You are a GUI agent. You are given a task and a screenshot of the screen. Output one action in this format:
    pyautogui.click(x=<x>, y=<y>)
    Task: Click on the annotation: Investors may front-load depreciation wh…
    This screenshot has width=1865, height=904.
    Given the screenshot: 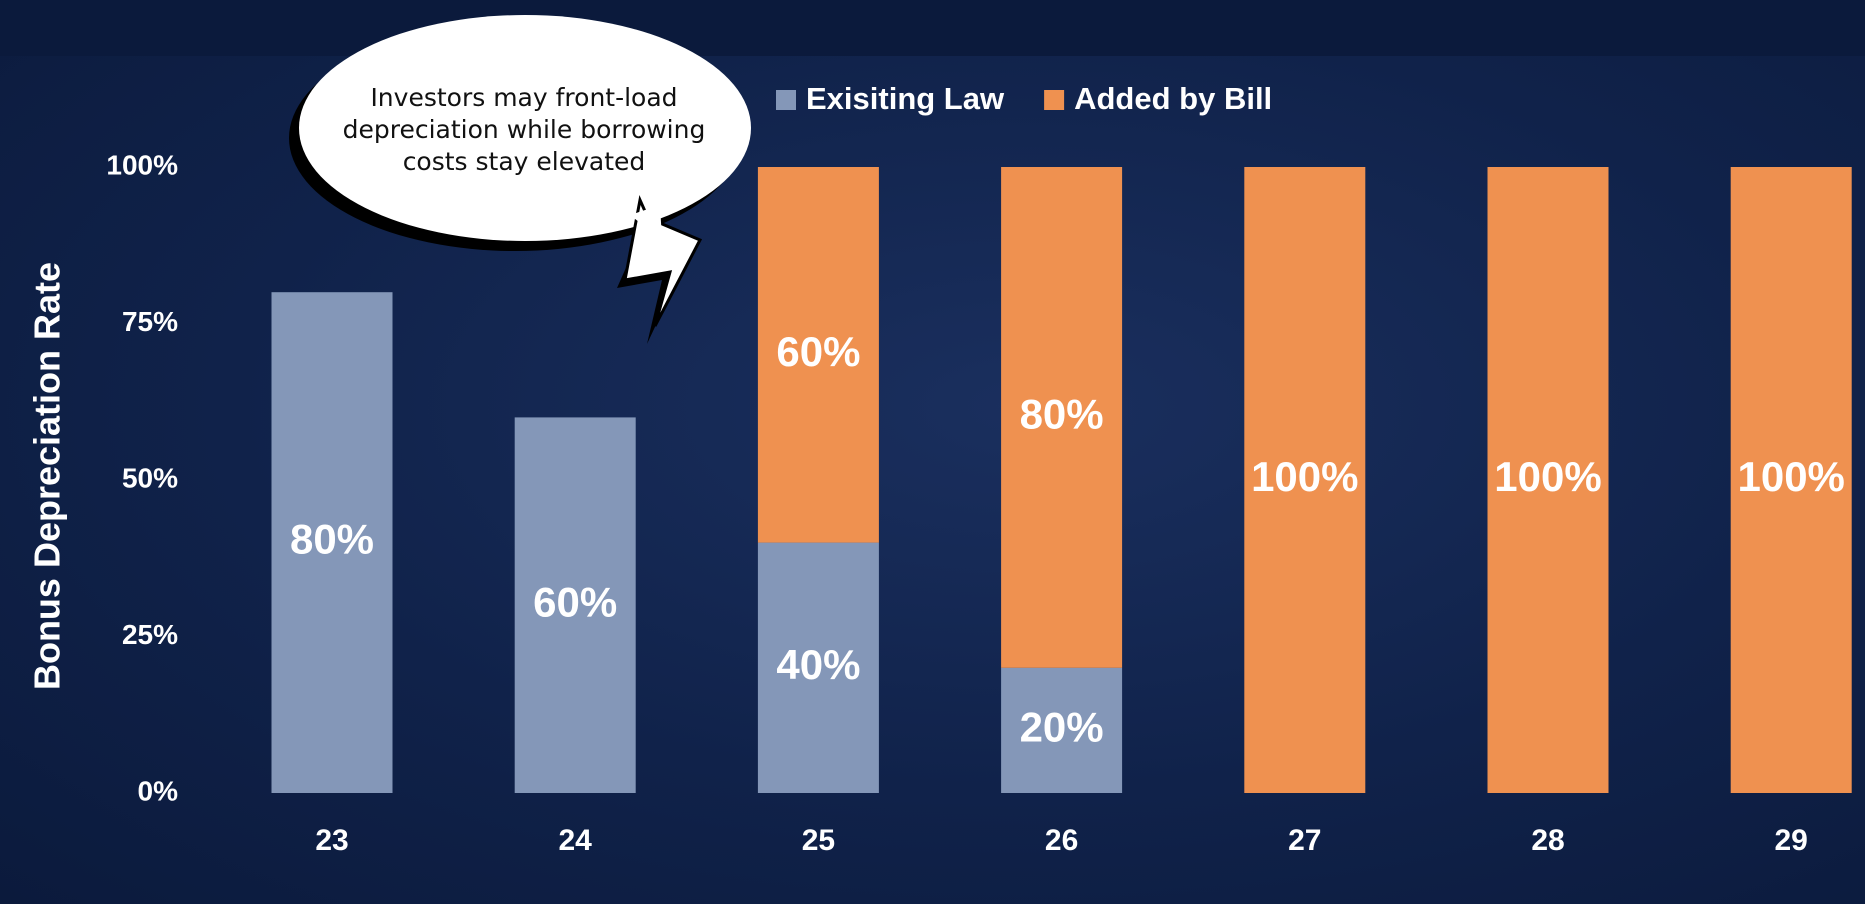 What is the action you would take?
    pyautogui.click(x=524, y=129)
    